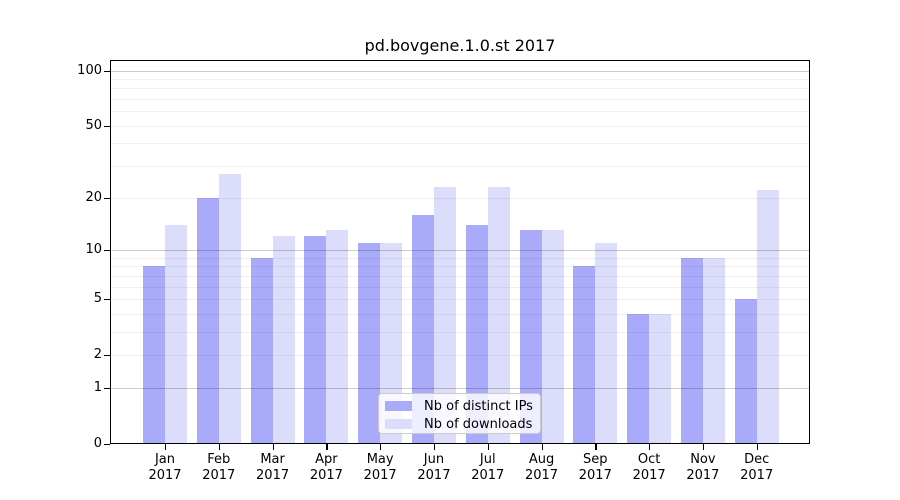 The image size is (900, 500). What do you see at coordinates (97, 355) in the screenshot?
I see `y-tick-label: 2` at bounding box center [97, 355].